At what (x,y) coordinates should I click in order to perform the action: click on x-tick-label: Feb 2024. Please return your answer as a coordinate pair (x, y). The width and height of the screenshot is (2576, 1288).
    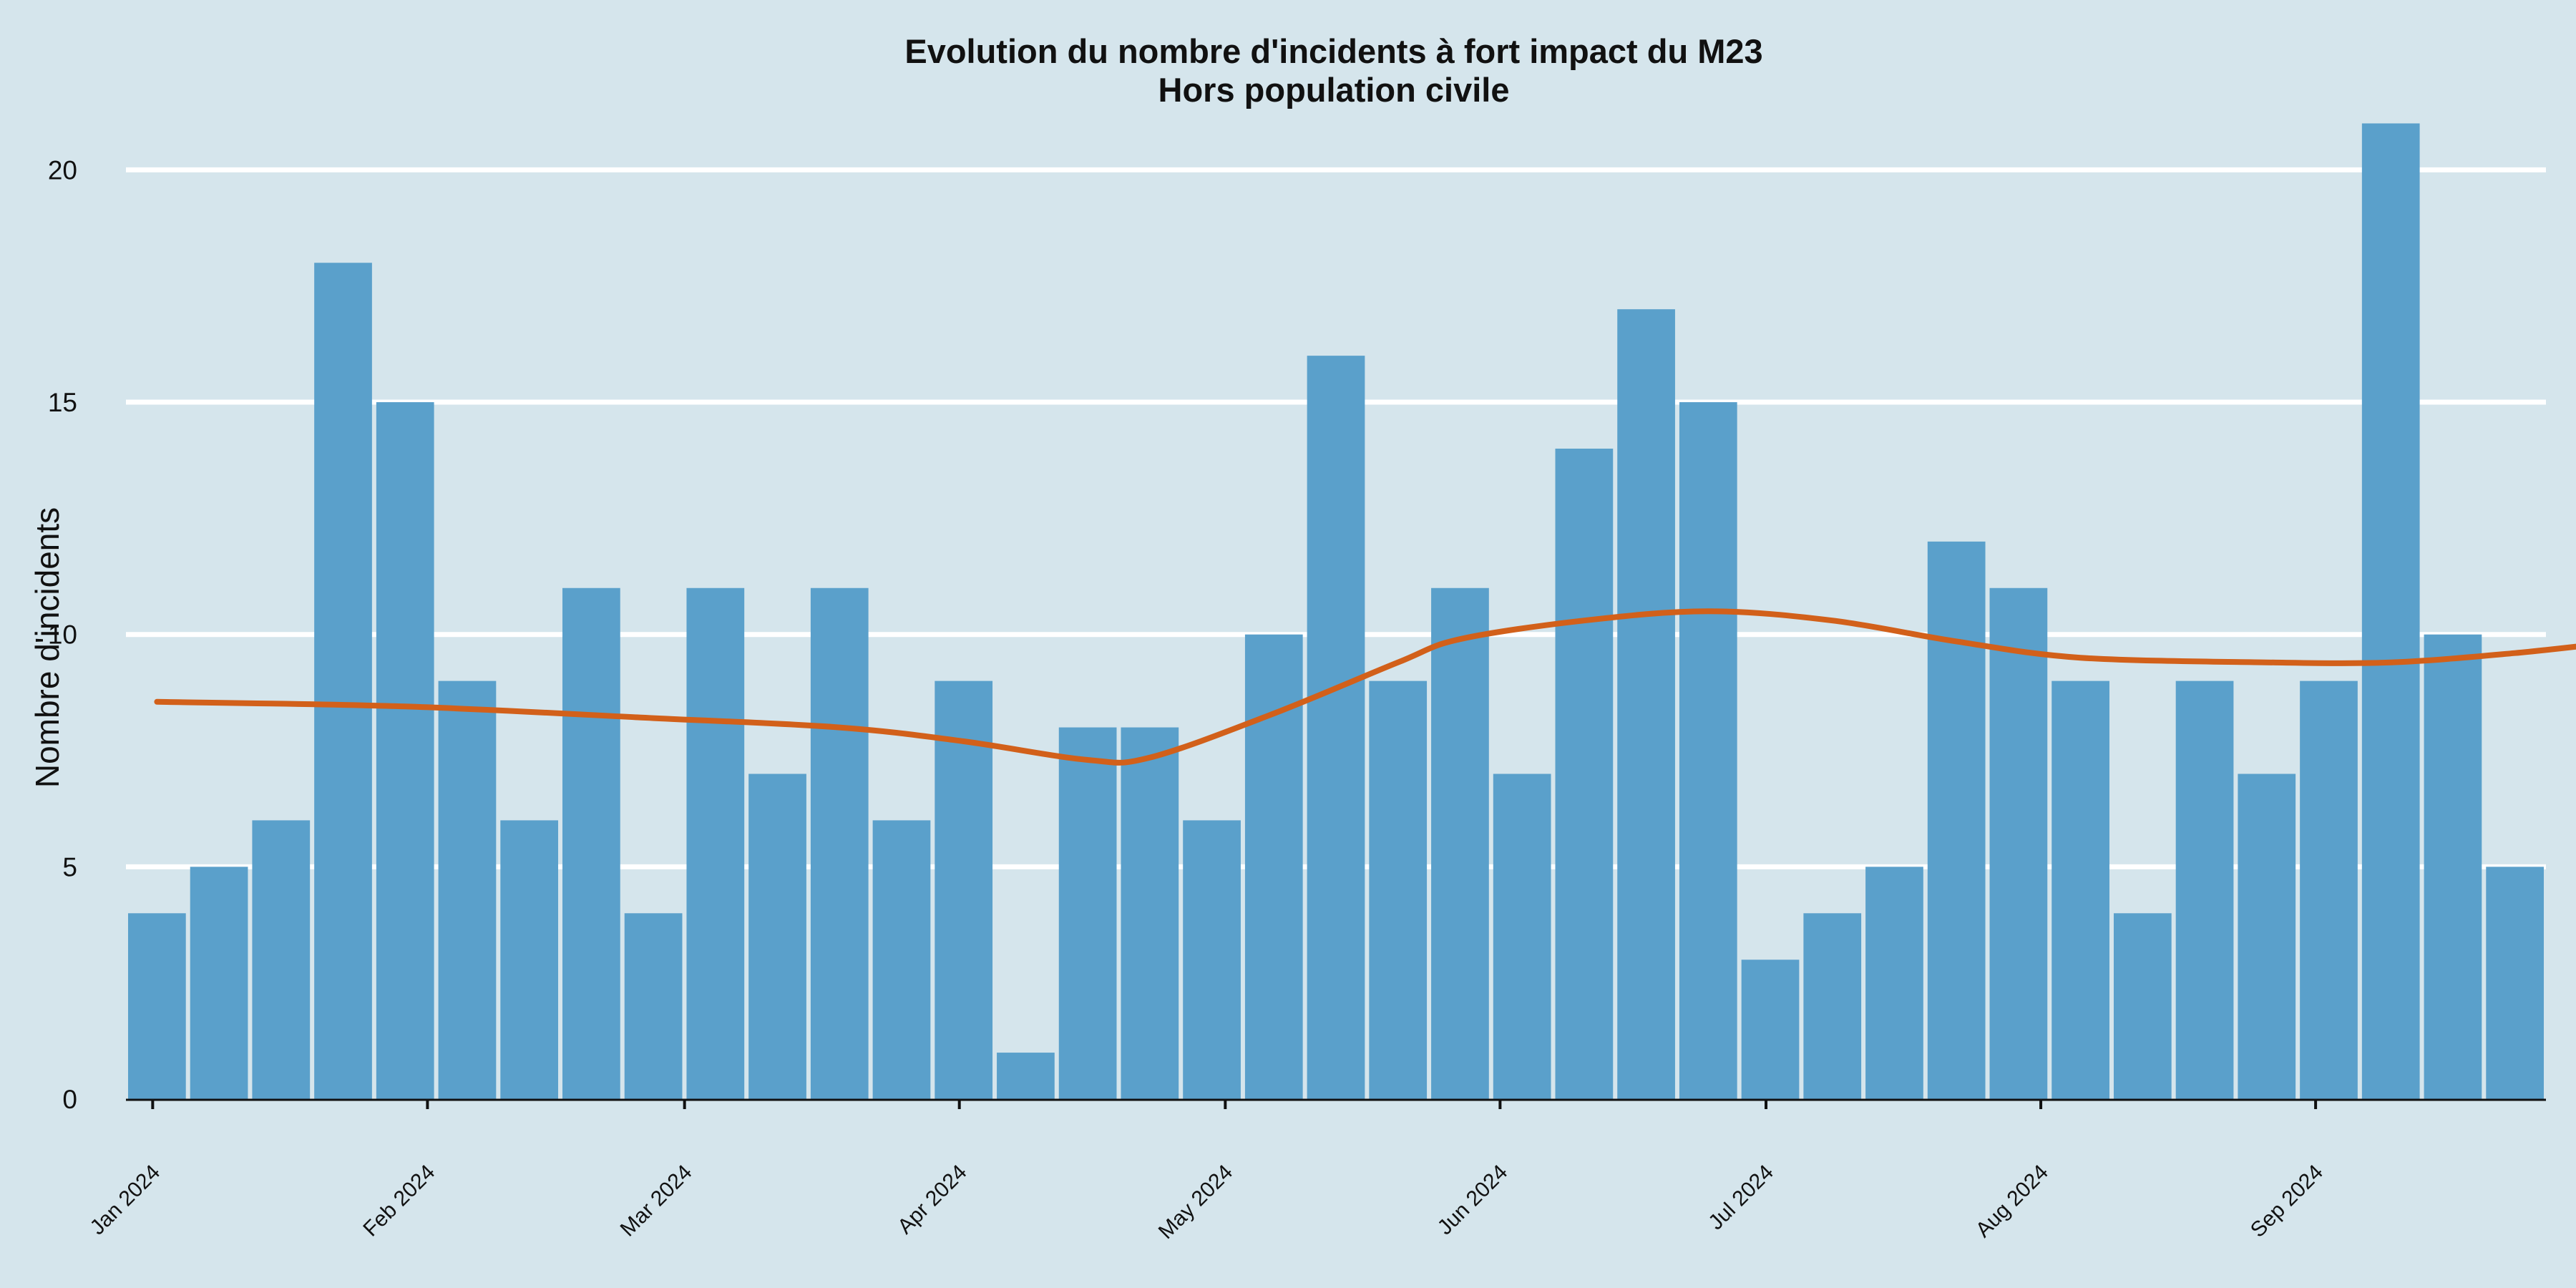
    Looking at the image, I should click on (398, 1201).